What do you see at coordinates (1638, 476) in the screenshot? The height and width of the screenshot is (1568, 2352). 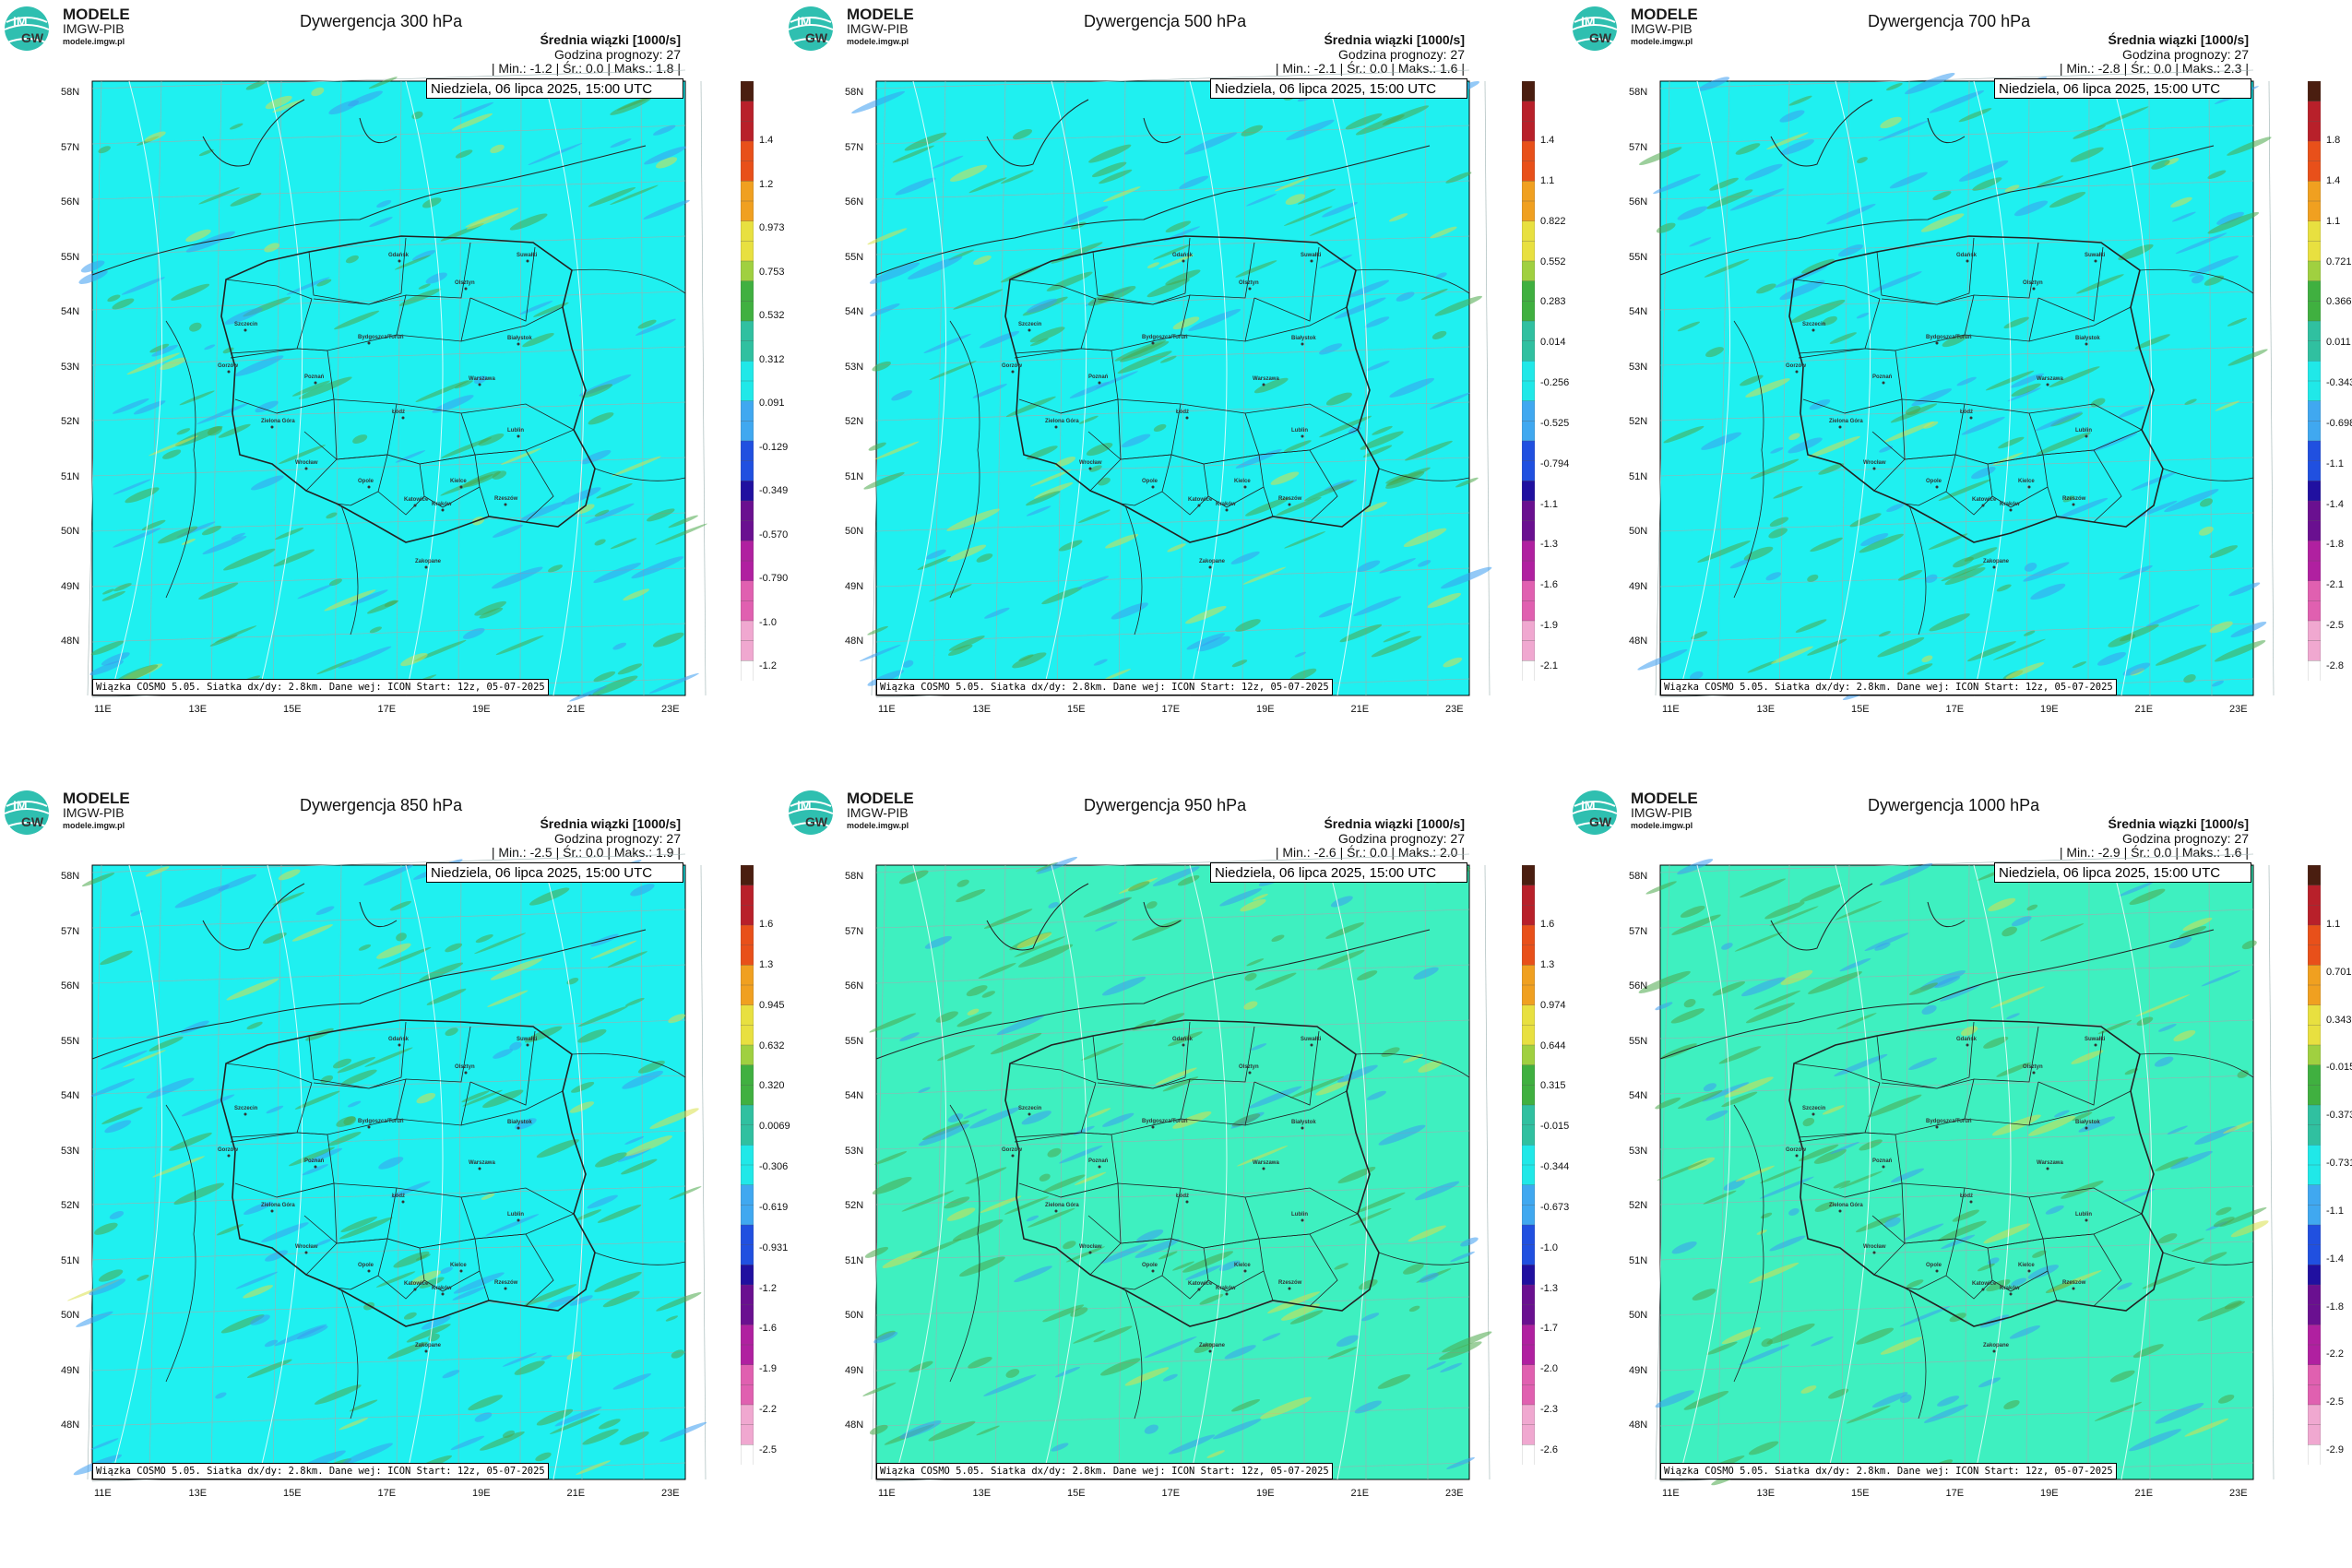 I see `latitude-label: 51N` at bounding box center [1638, 476].